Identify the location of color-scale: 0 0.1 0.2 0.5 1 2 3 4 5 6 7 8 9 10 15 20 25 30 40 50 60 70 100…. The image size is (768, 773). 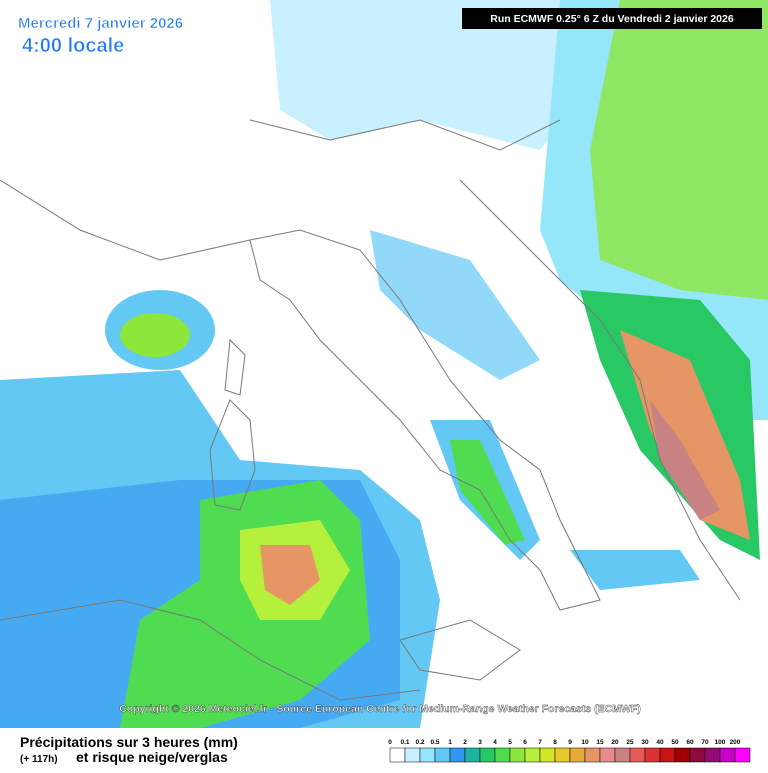
(569, 751).